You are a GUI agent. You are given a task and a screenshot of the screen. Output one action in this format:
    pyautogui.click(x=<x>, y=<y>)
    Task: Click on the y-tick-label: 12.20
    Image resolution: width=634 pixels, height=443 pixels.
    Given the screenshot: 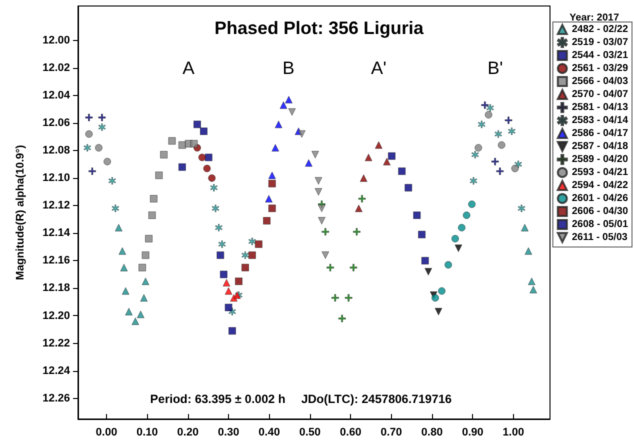 What is the action you would take?
    pyautogui.click(x=56, y=316)
    